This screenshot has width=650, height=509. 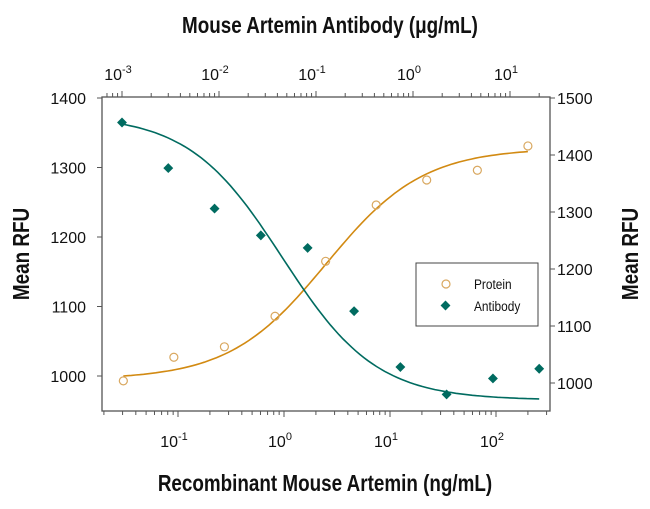 What do you see at coordinates (118, 74) in the screenshot?
I see `top-tick-label: 10⁻³` at bounding box center [118, 74].